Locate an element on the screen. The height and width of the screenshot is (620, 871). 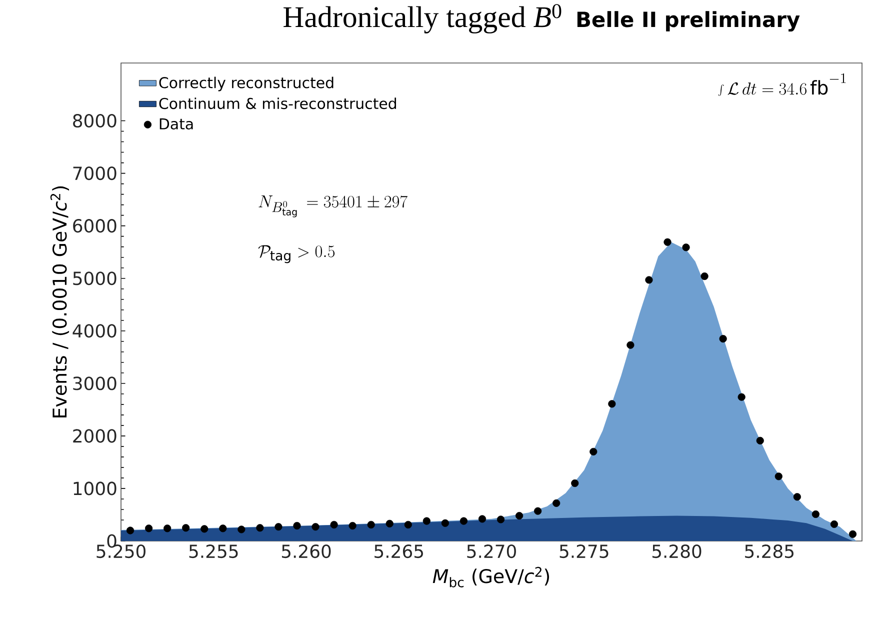
x-tick-label: 5.280 is located at coordinates (677, 551).